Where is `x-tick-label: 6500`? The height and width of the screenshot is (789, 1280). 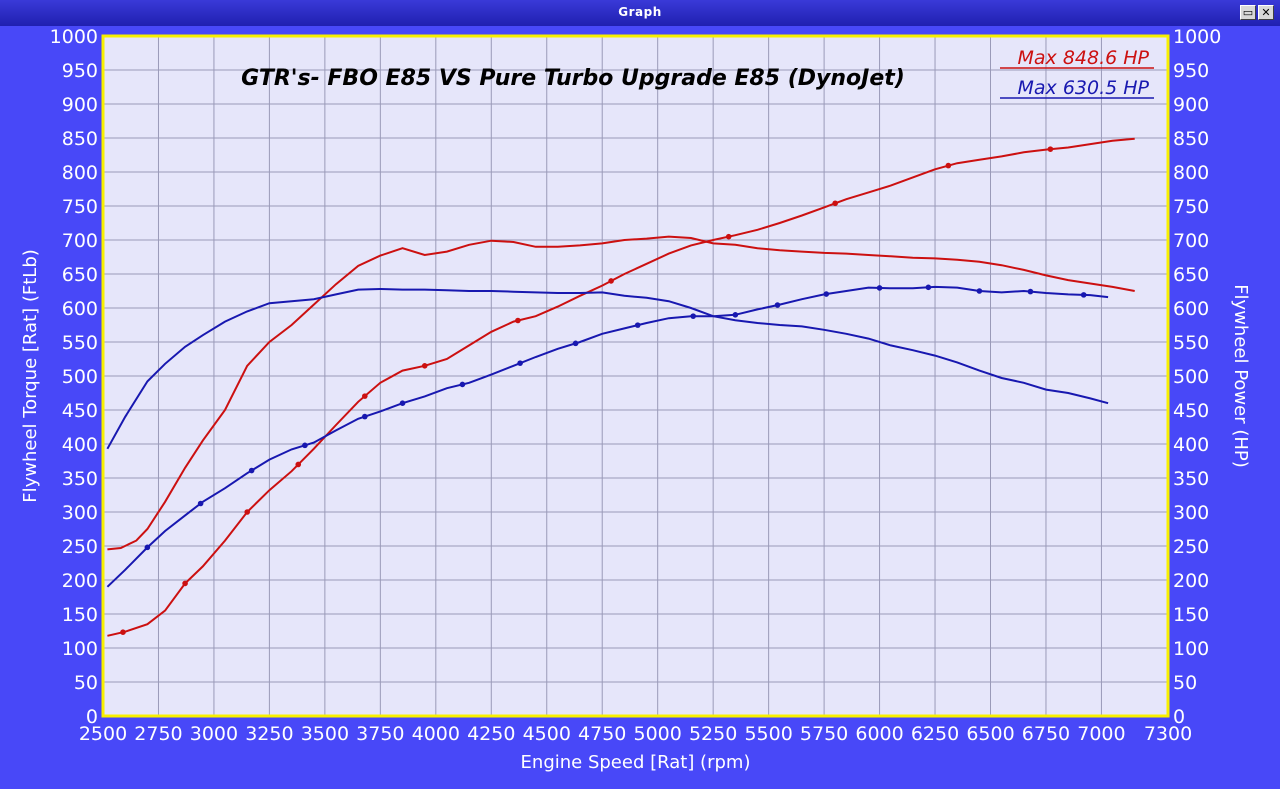 x-tick-label: 6500 is located at coordinates (990, 734).